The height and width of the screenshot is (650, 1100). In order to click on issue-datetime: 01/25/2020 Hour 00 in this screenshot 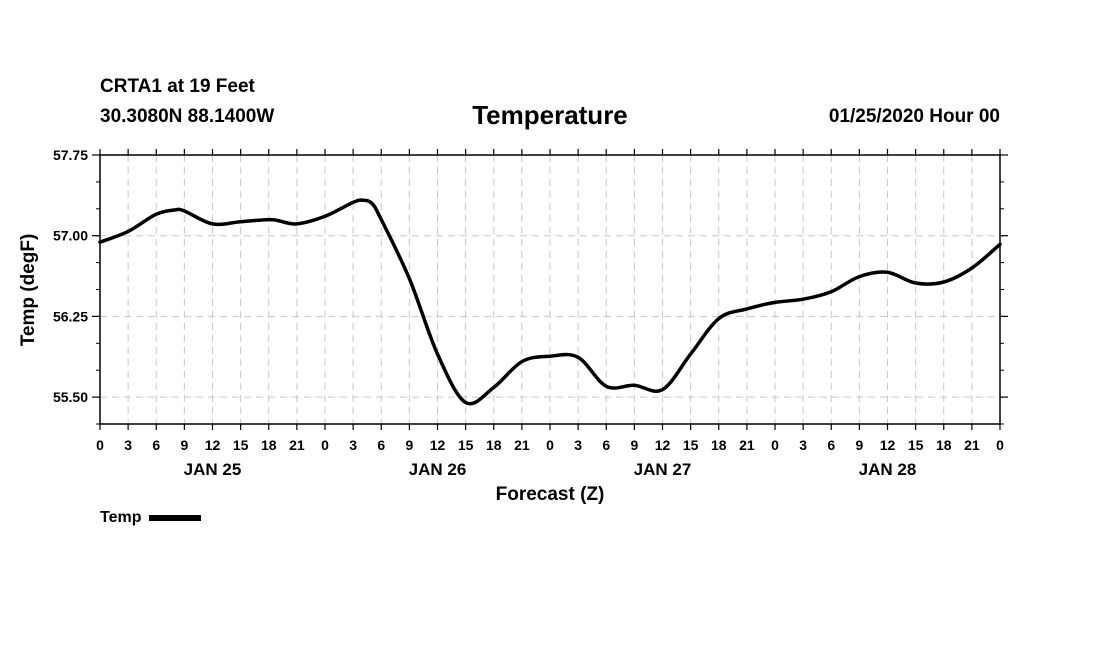, I will do `click(914, 116)`.